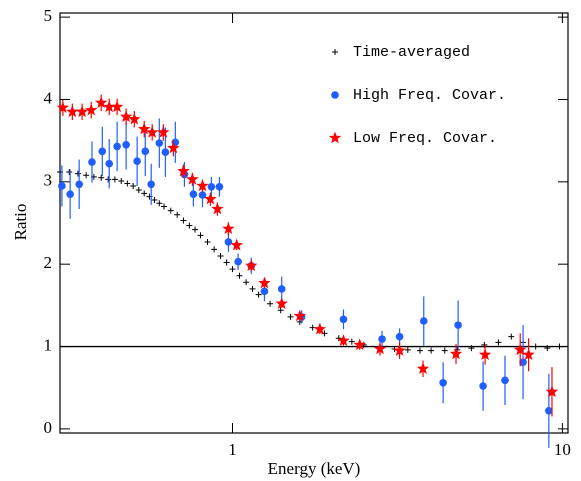  Describe the element at coordinates (48, 344) in the screenshot. I see `y-tick-label: 1` at that location.